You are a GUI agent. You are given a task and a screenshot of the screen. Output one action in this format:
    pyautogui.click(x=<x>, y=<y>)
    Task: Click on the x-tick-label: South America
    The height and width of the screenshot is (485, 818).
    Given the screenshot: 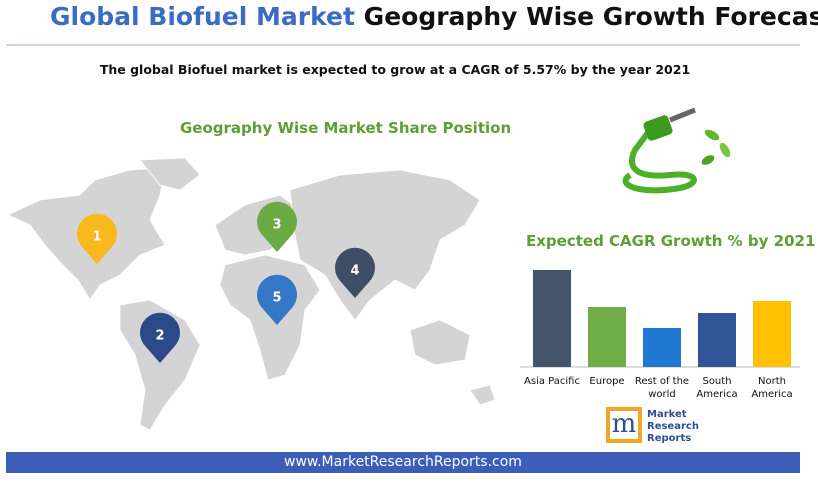 What is the action you would take?
    pyautogui.click(x=717, y=388)
    